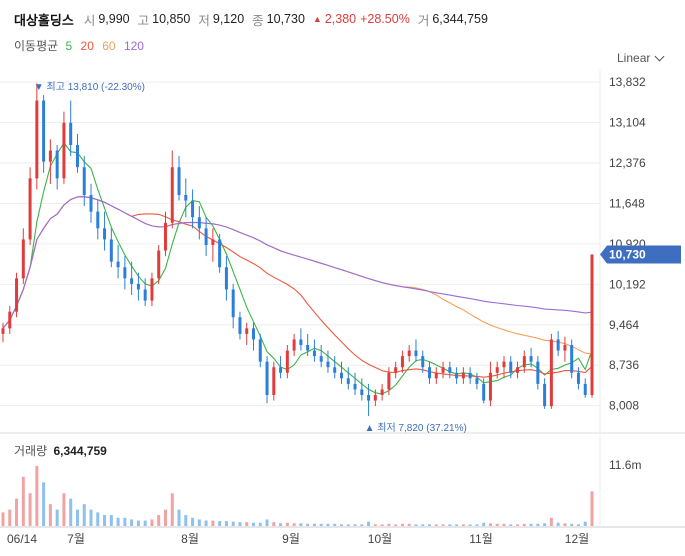 The height and width of the screenshot is (556, 685). I want to click on close-value: 10,730, so click(285, 19).